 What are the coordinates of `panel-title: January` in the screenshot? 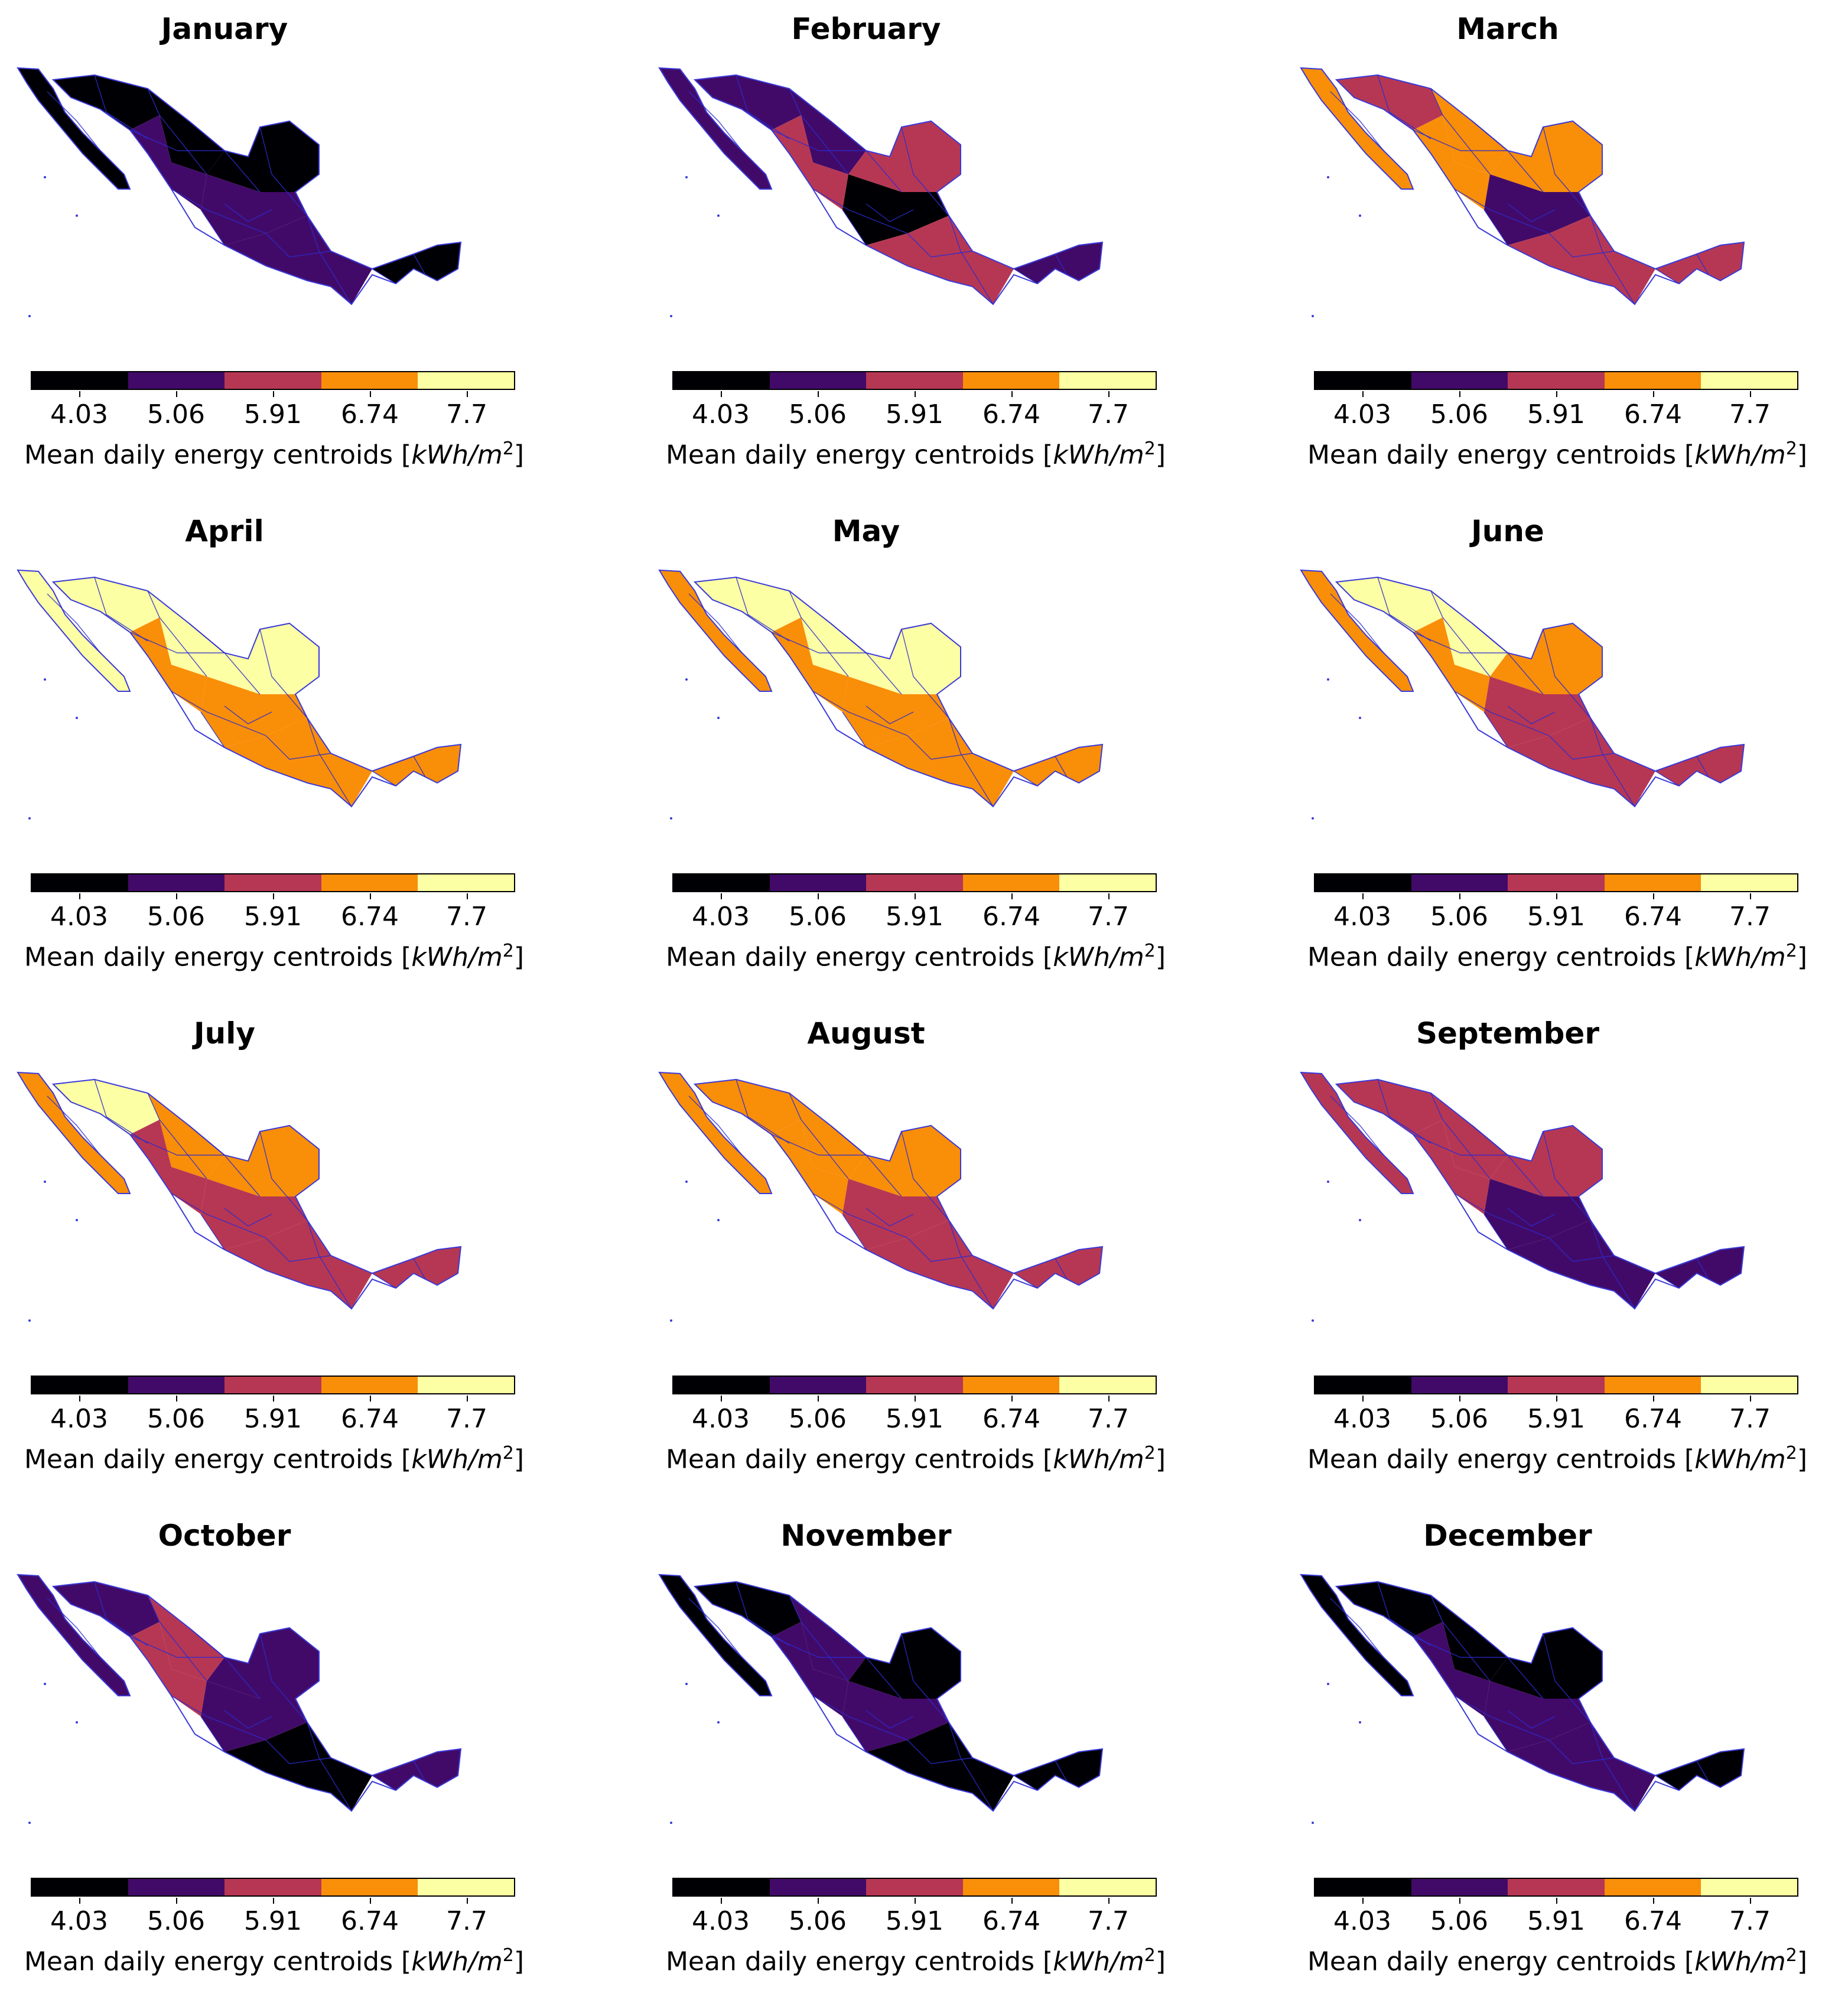 It's located at (224, 29).